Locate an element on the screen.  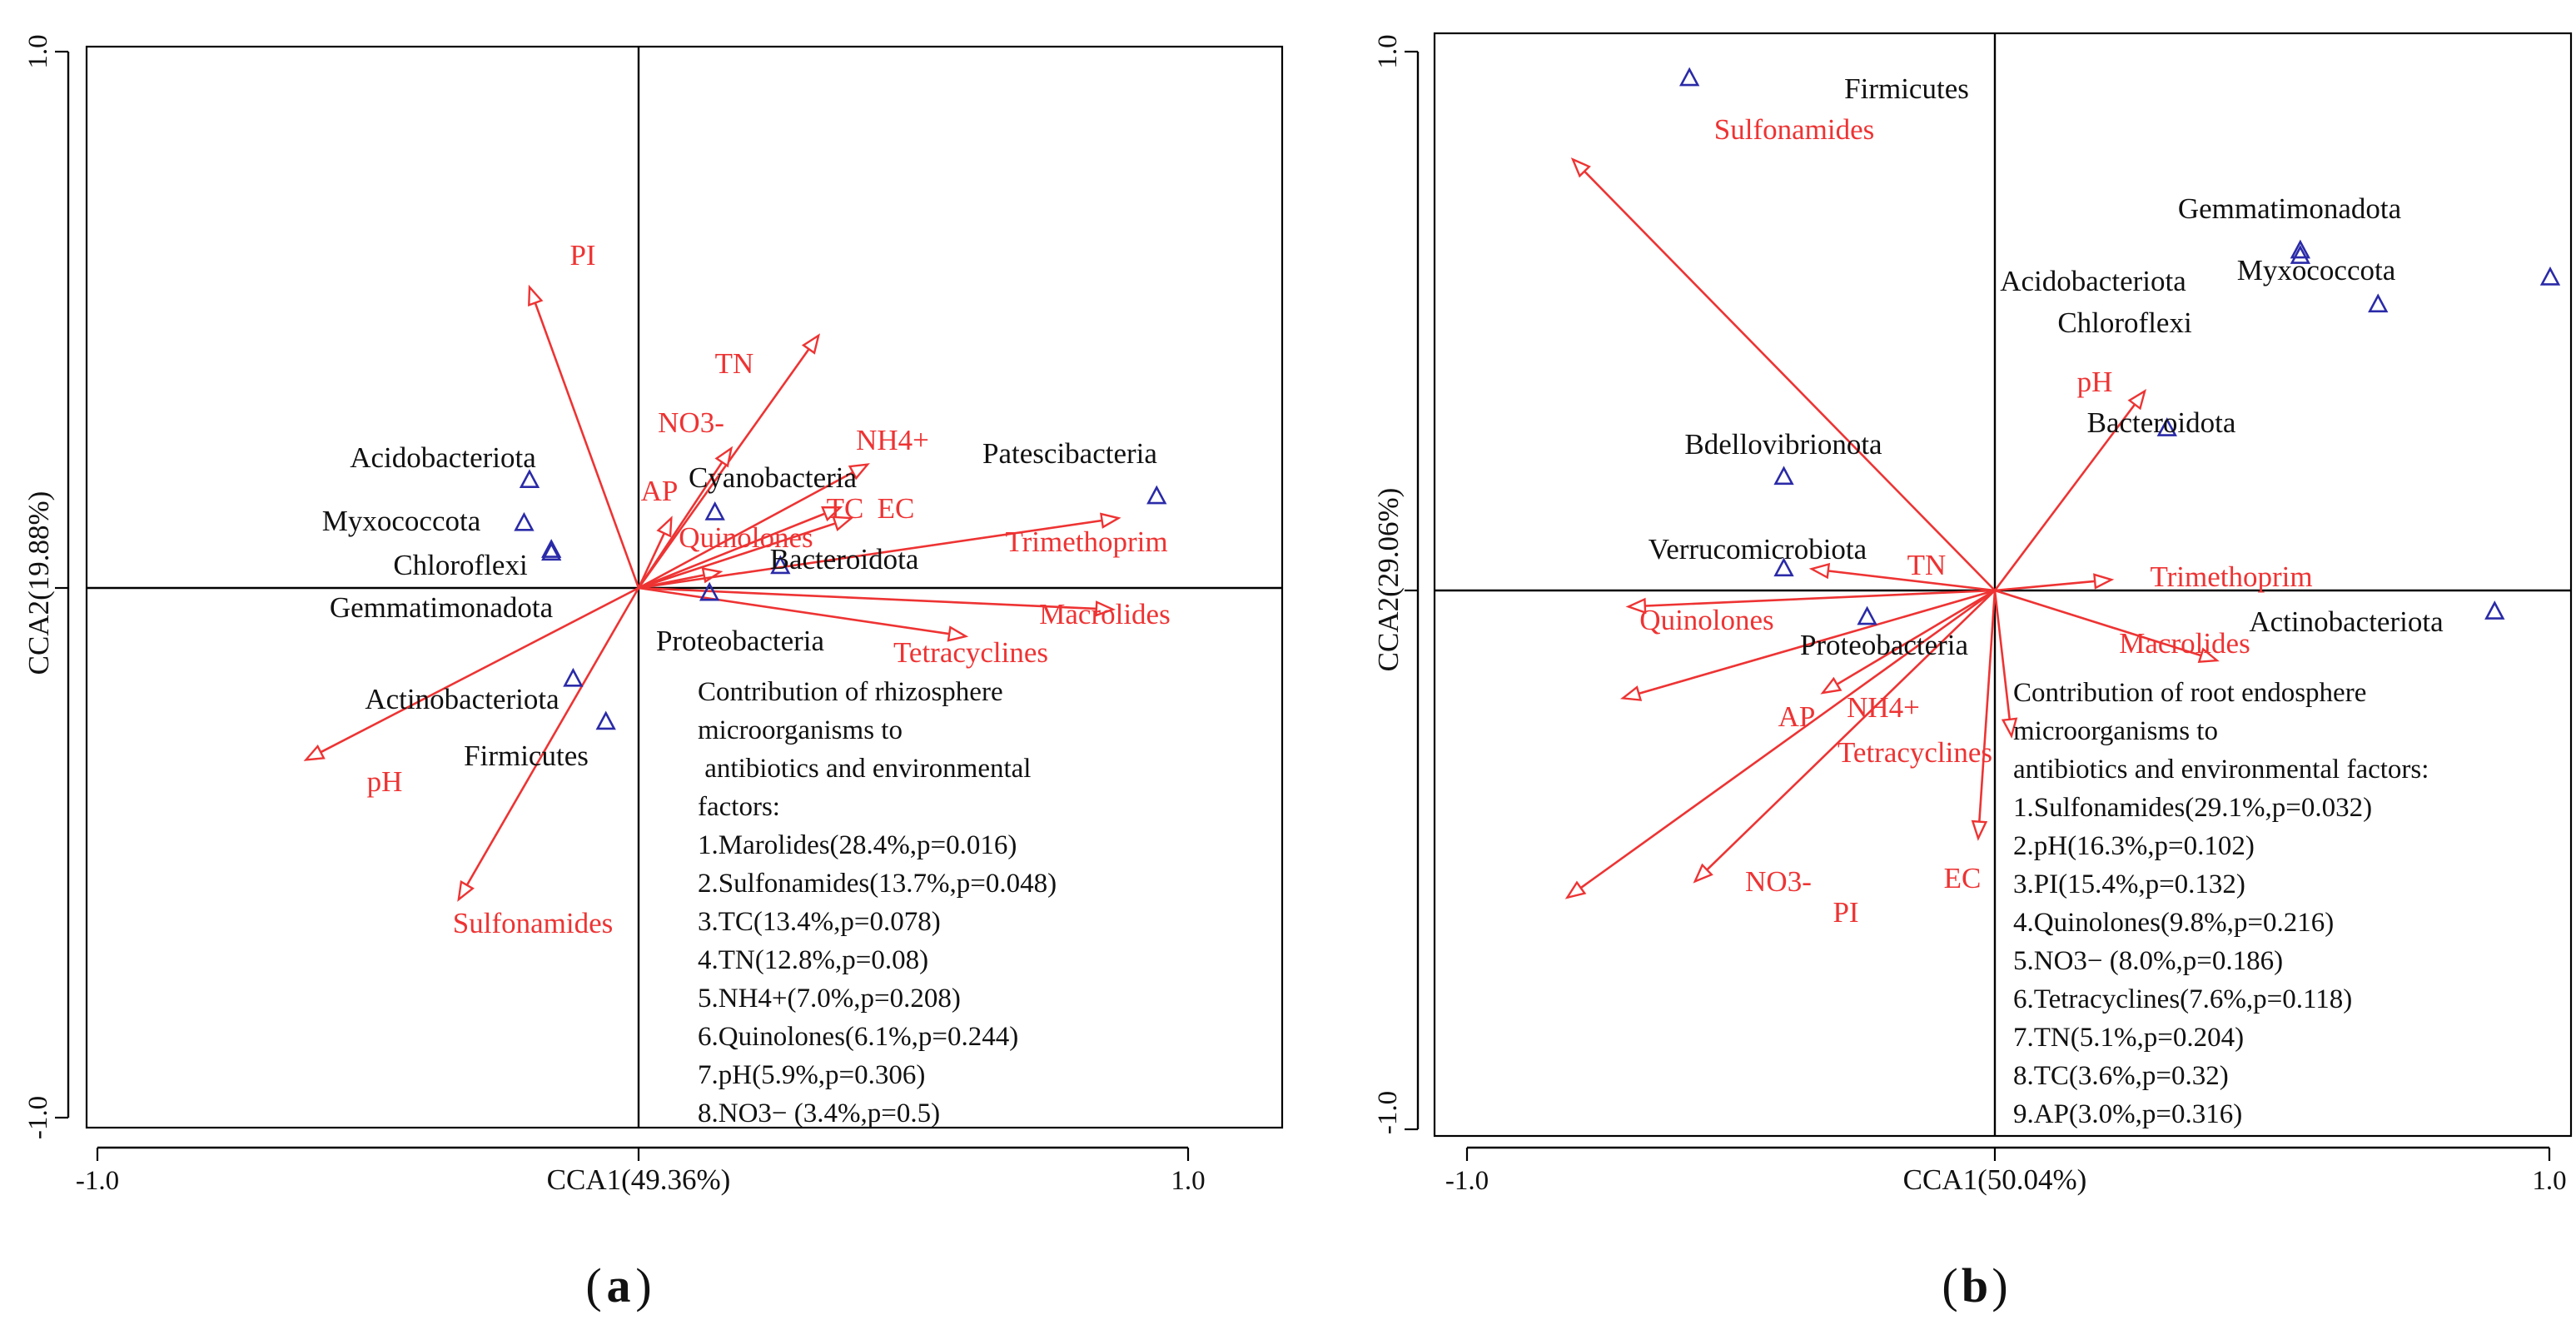
panel-b-arrow-label-sulfonamides: Sulfonamides is located at coordinates (1794, 129).